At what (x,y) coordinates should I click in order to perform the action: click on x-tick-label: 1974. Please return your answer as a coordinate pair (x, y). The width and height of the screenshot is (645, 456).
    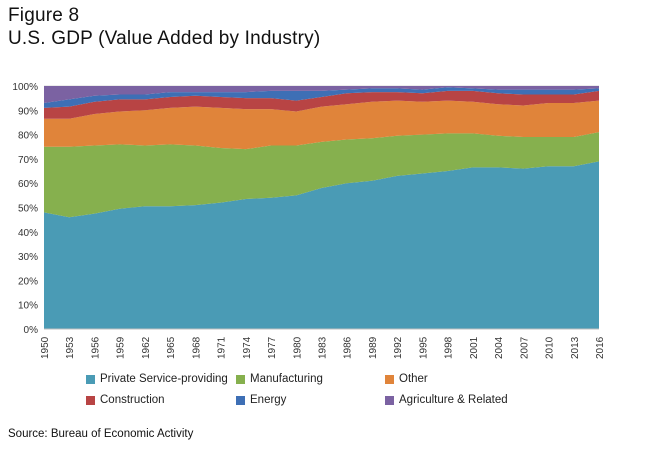
    Looking at the image, I should click on (247, 347).